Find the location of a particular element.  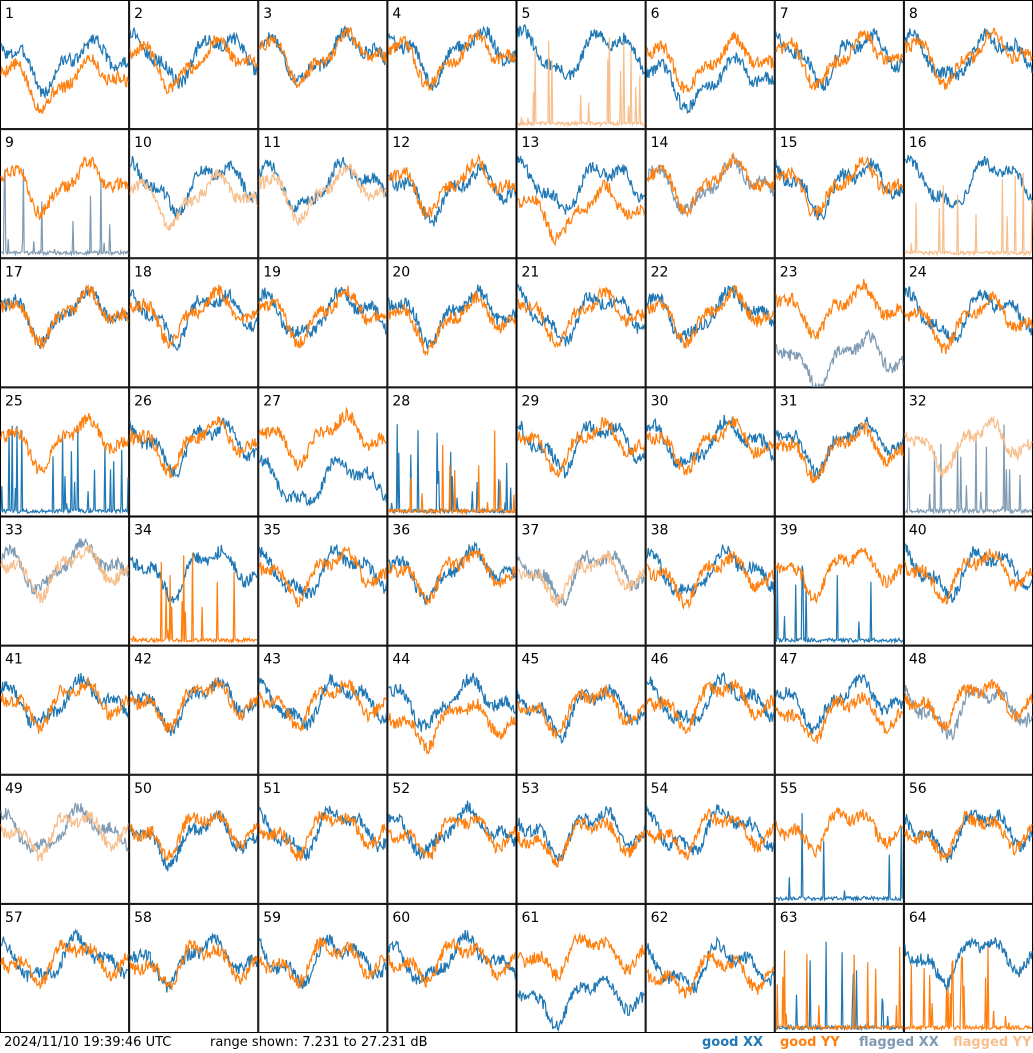

legend-flagged-yy: flagged YY is located at coordinates (992, 1042).